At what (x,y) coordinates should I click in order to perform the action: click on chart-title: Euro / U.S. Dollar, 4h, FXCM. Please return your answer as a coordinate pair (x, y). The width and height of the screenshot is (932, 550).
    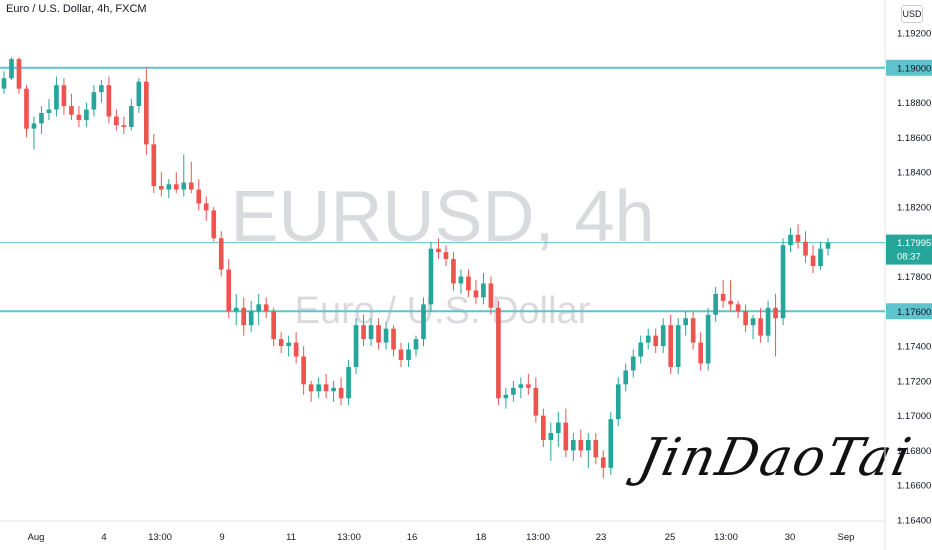
    Looking at the image, I should click on (76, 9).